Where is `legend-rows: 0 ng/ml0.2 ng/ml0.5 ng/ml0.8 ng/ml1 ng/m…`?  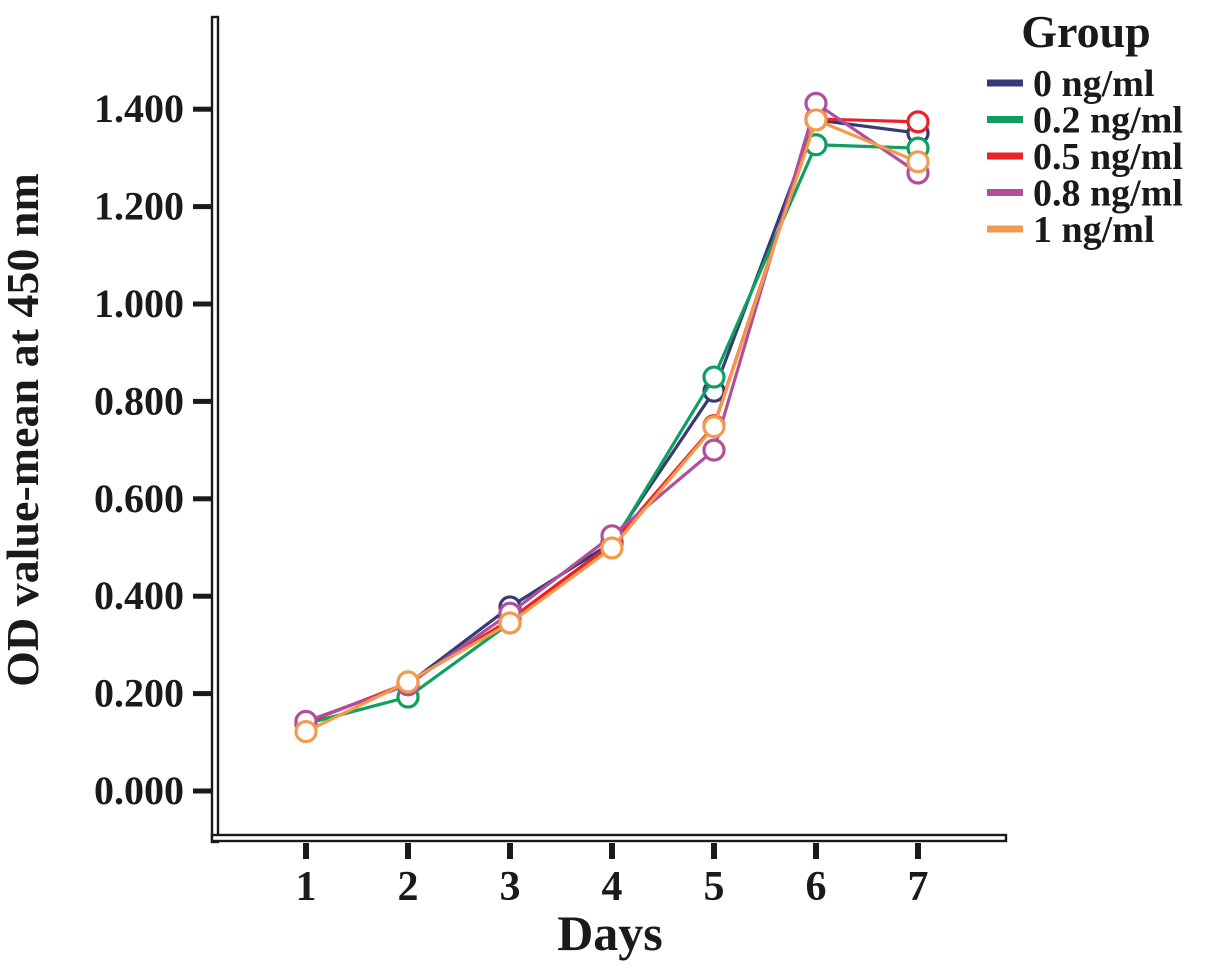 legend-rows: 0 ng/ml0.2 ng/ml0.5 ng/ml0.8 ng/ml1 ng/m… is located at coordinates (1085, 157).